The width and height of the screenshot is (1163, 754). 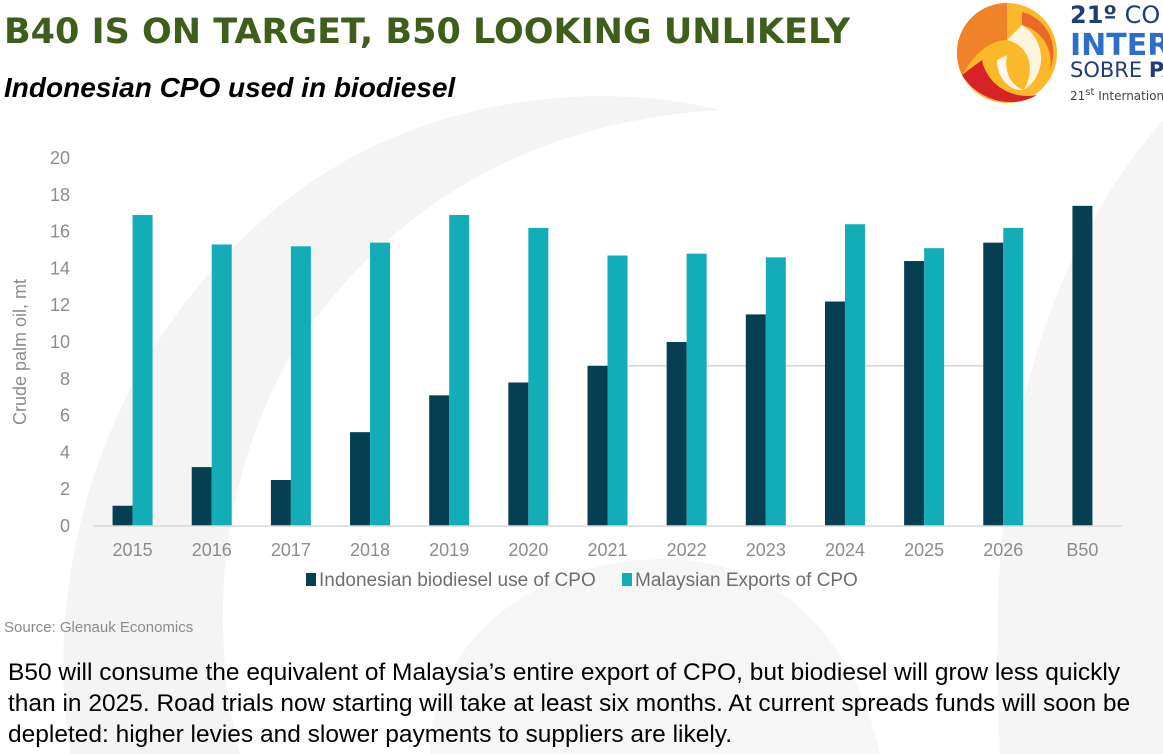 I want to click on y-tick-label: 0, so click(x=65, y=526).